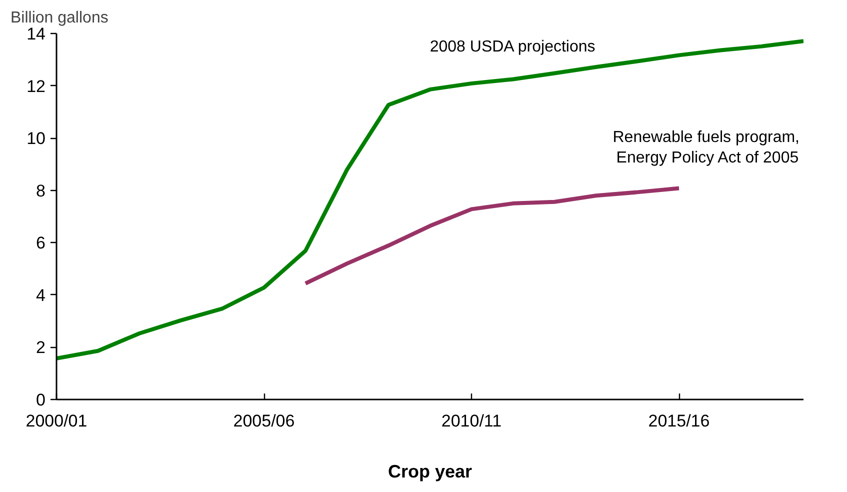  I want to click on y-tick-label: 6, so click(41, 243).